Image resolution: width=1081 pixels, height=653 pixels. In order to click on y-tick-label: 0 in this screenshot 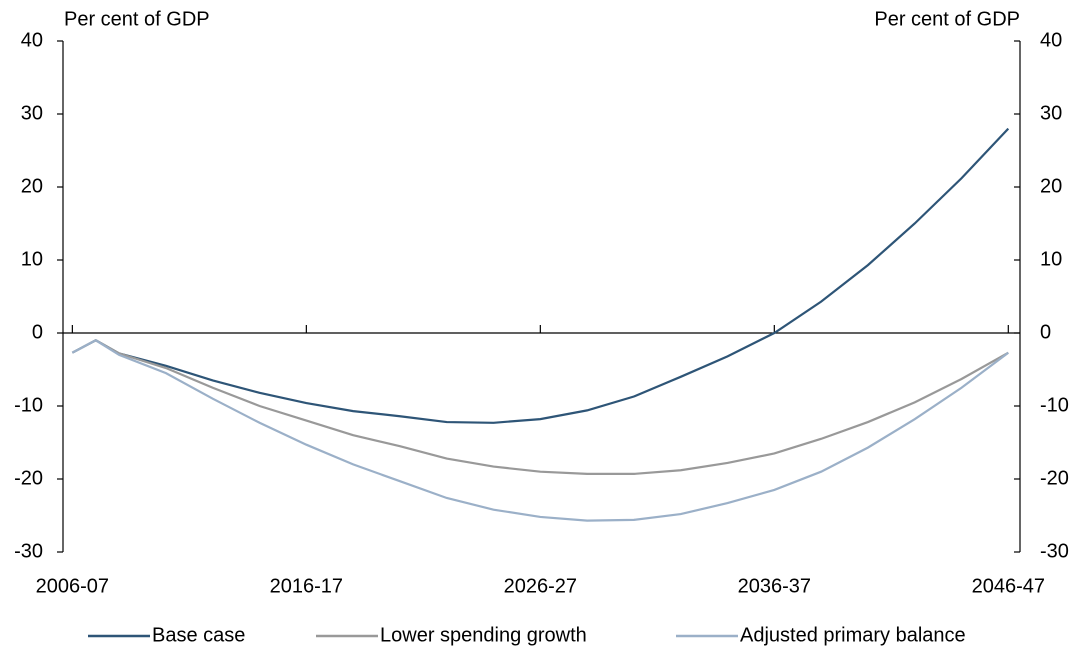, I will do `click(37, 332)`.